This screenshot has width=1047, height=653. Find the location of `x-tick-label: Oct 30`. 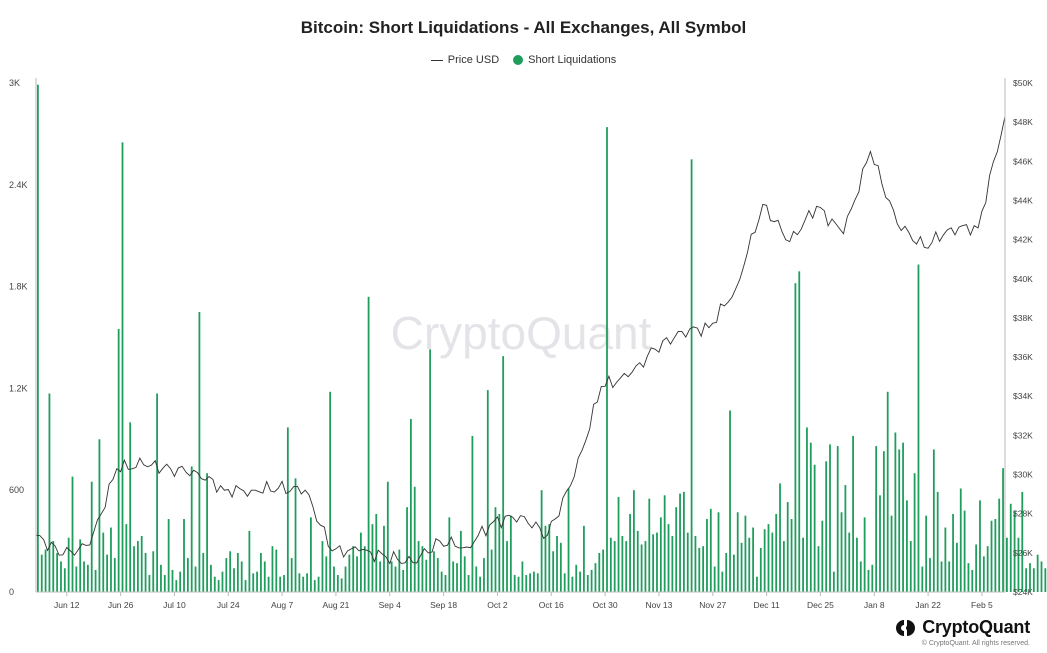

x-tick-label: Oct 30 is located at coordinates (605, 605).